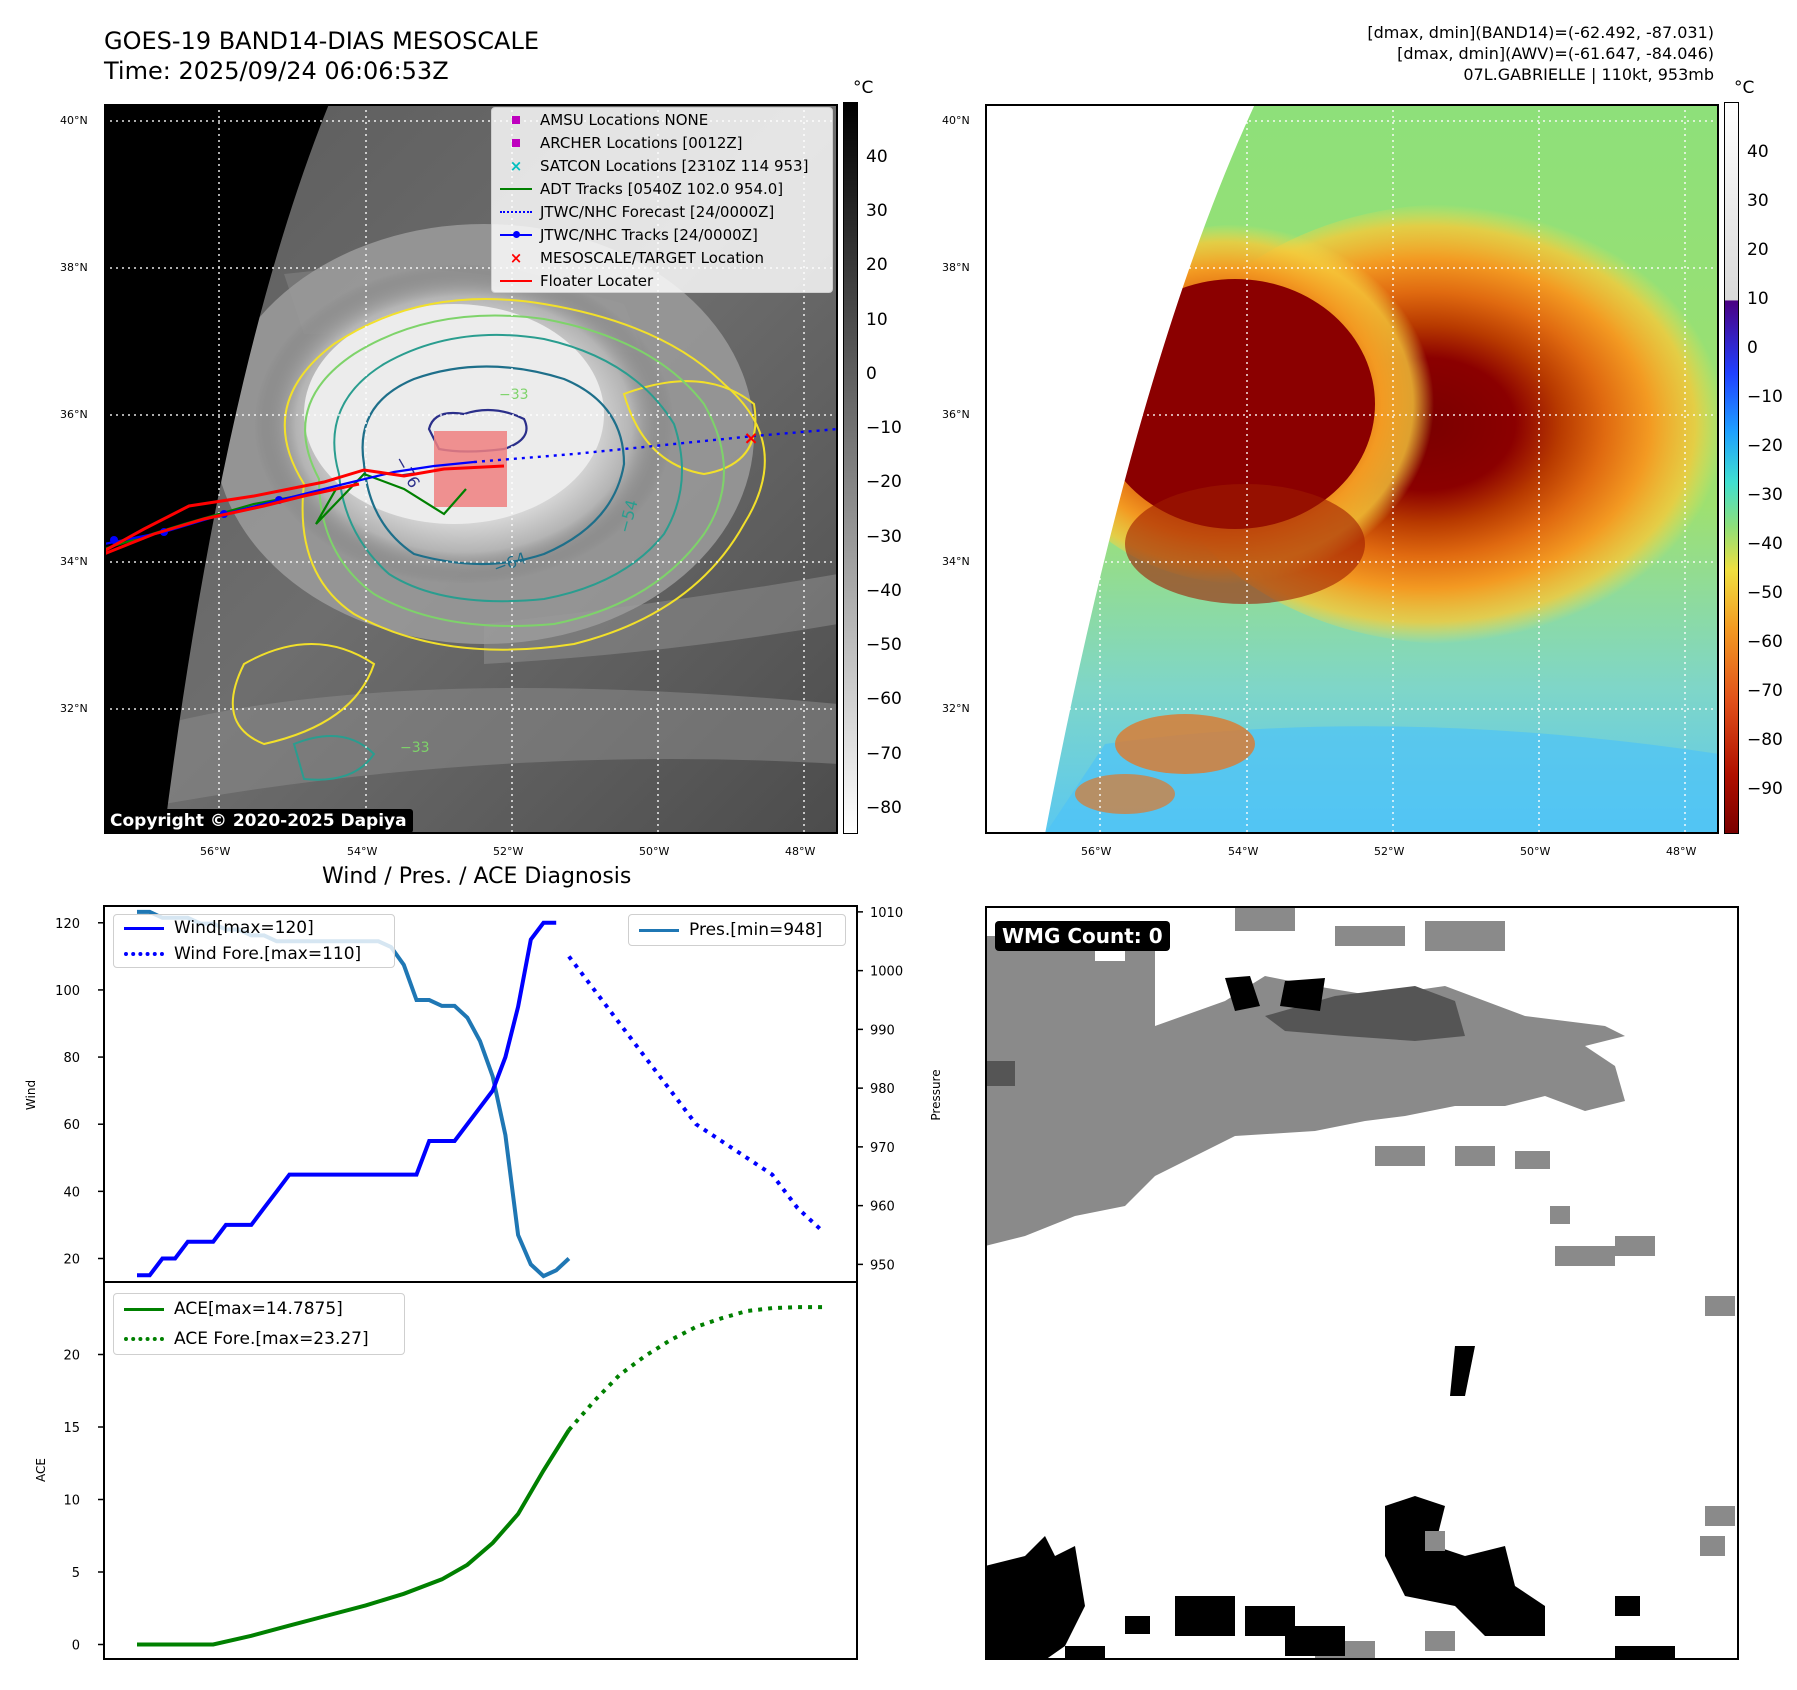 This screenshot has width=1797, height=1690. Describe the element at coordinates (882, 1148) in the screenshot. I see `pressure-tick-label: 970` at that location.